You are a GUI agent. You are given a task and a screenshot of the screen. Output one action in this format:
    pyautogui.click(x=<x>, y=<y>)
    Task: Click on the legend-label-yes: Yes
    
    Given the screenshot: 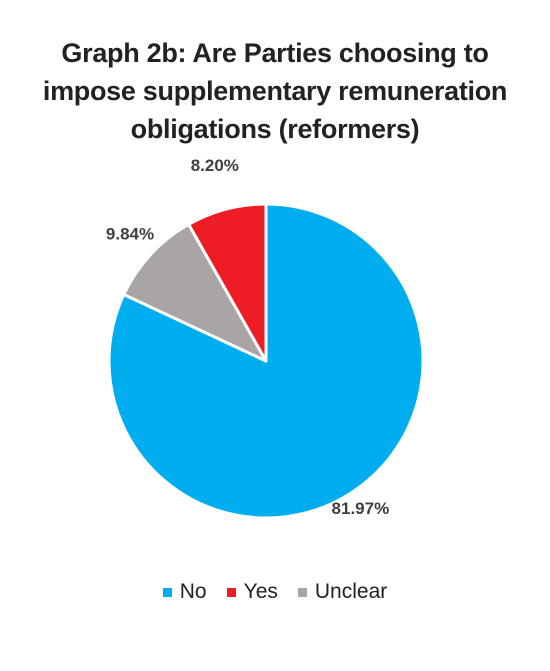 What is the action you would take?
    pyautogui.click(x=260, y=591)
    